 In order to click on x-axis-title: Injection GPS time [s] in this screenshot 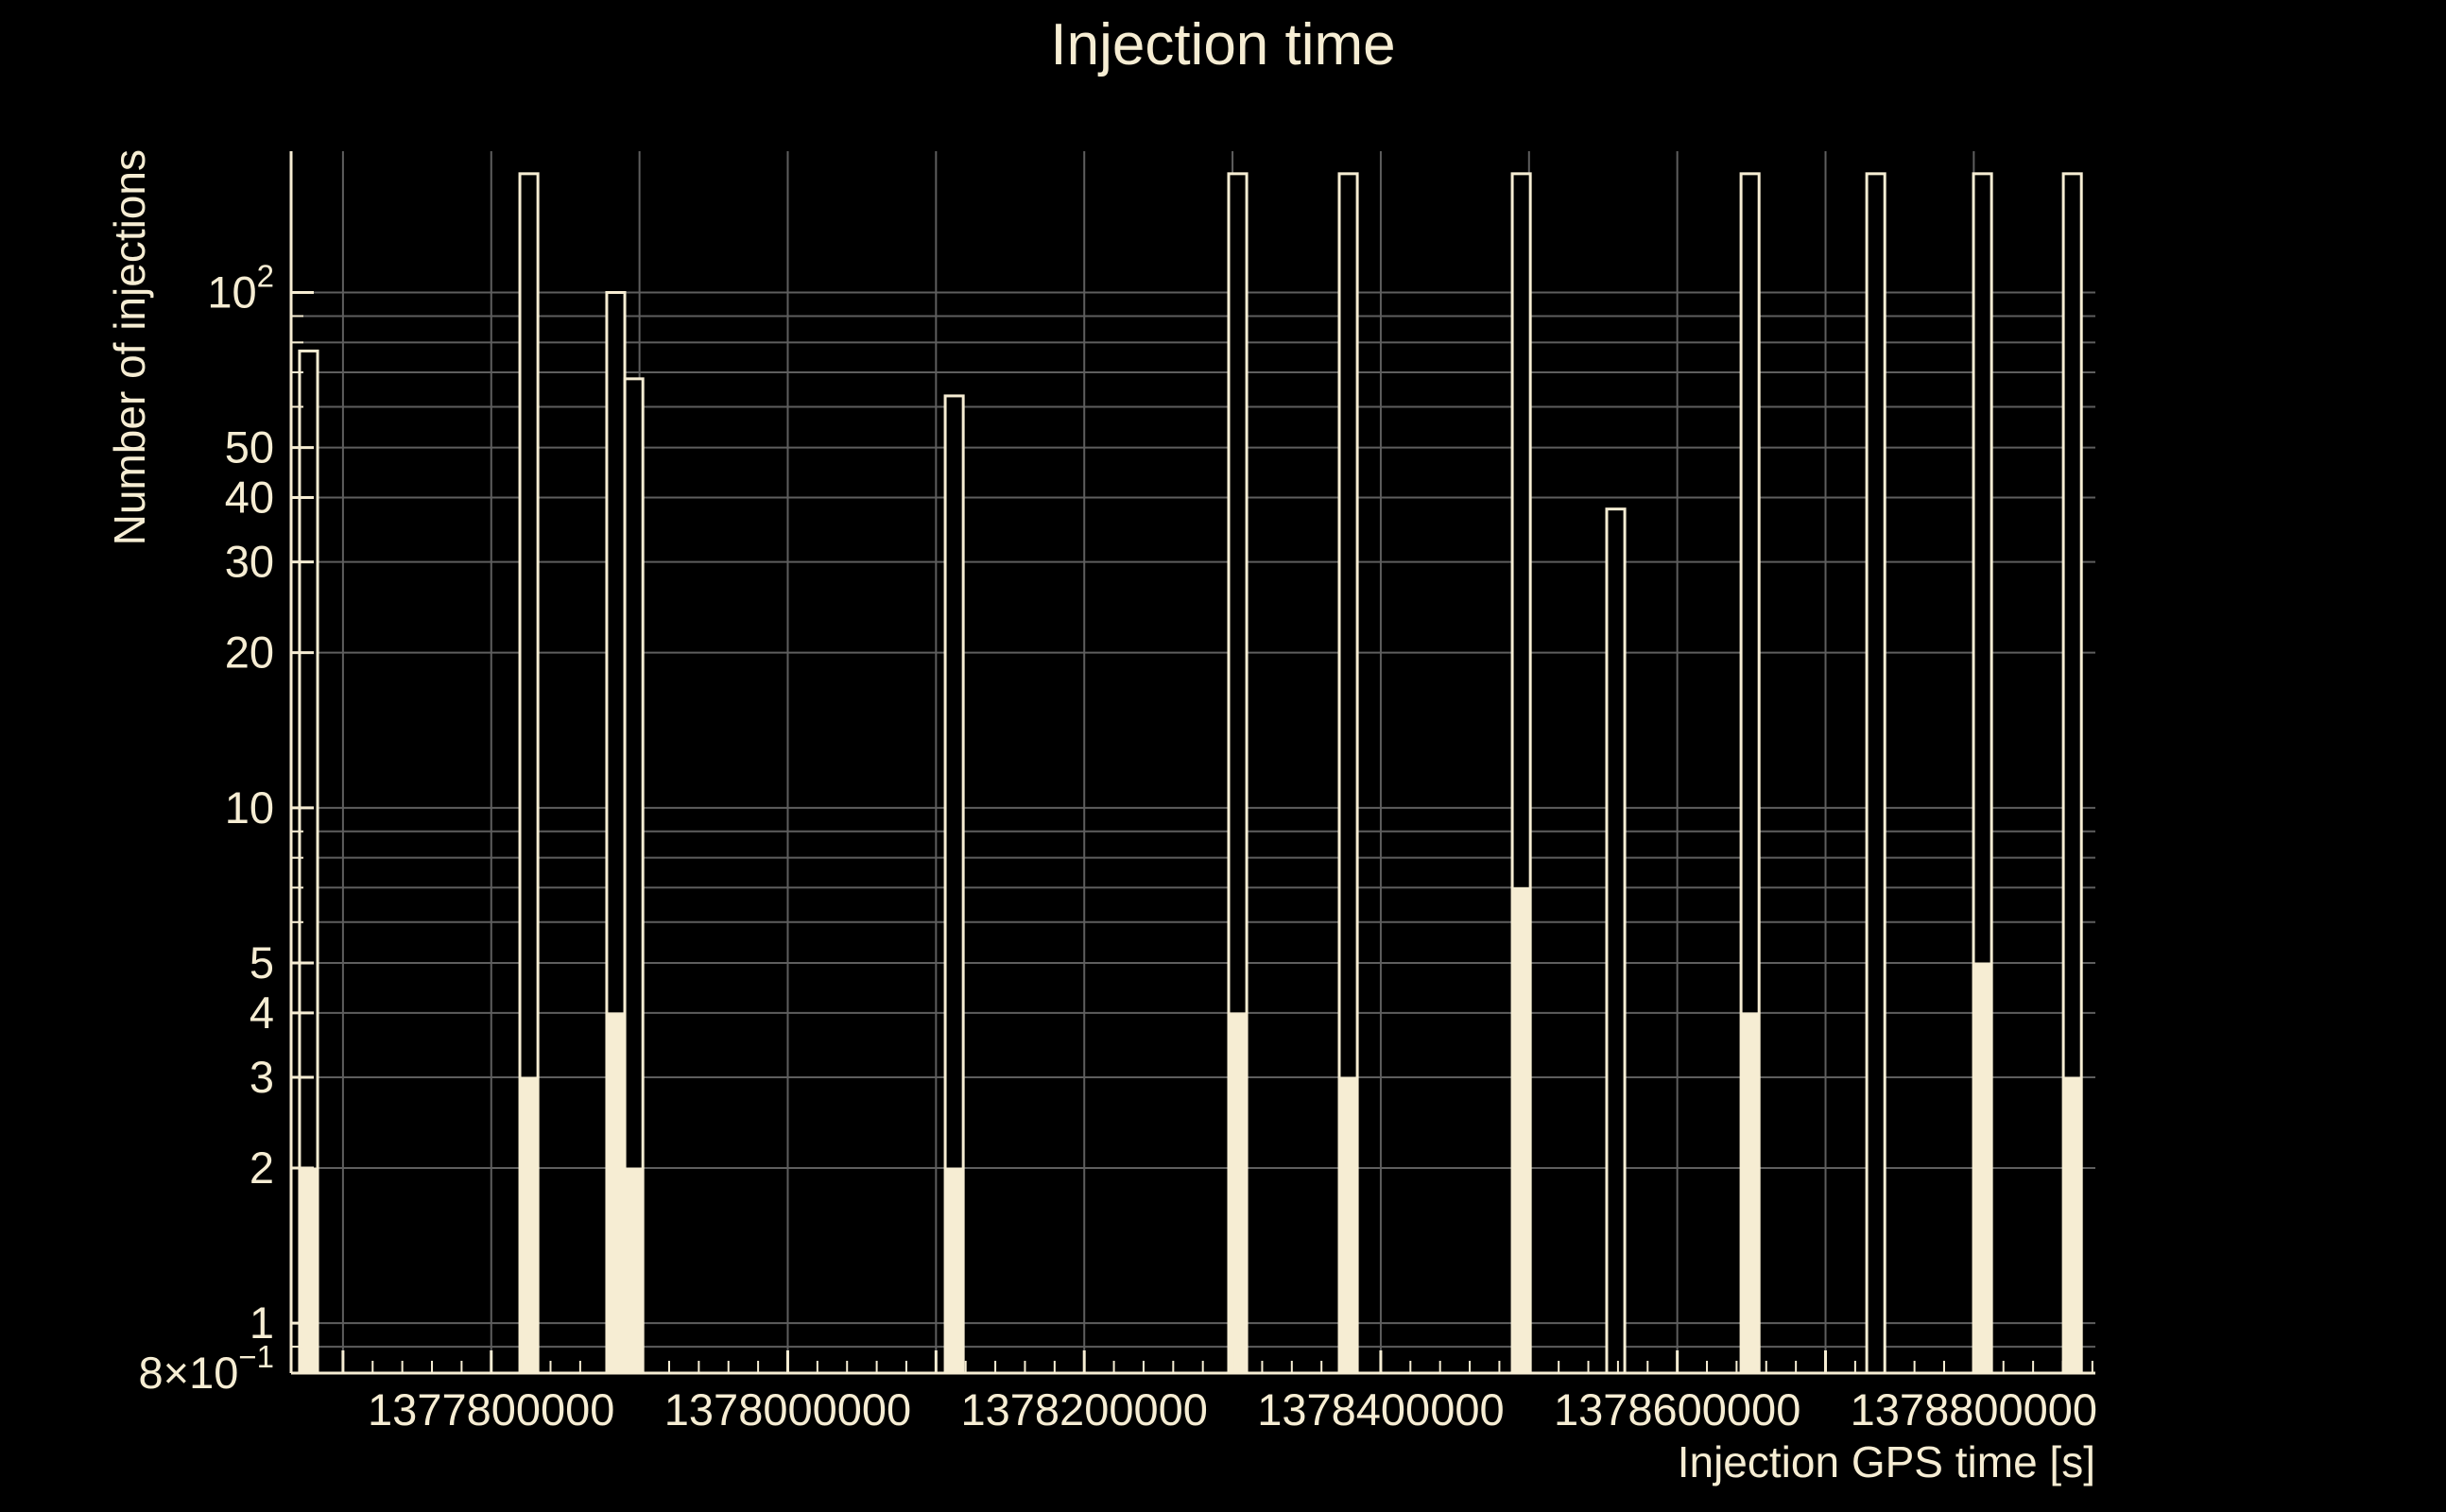, I will do `click(1886, 1461)`.